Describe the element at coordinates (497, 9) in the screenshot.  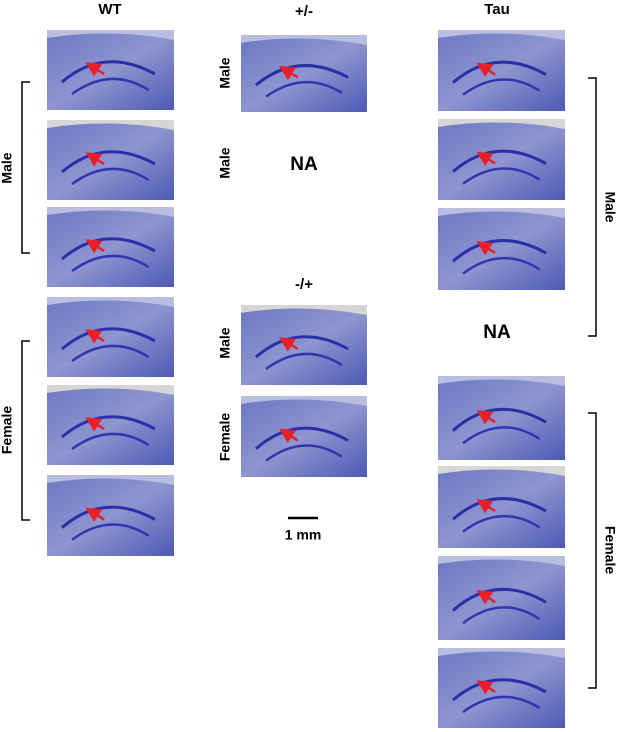
I see `column-title: Tau` at that location.